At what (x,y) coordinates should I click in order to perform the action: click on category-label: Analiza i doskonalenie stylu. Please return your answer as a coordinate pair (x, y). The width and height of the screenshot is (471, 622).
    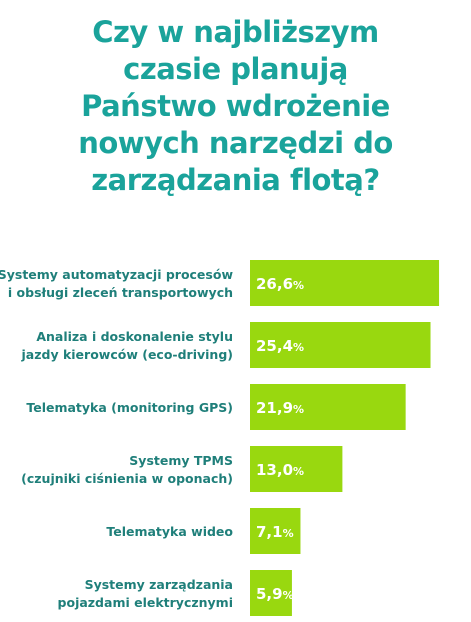
    Looking at the image, I should click on (134, 336).